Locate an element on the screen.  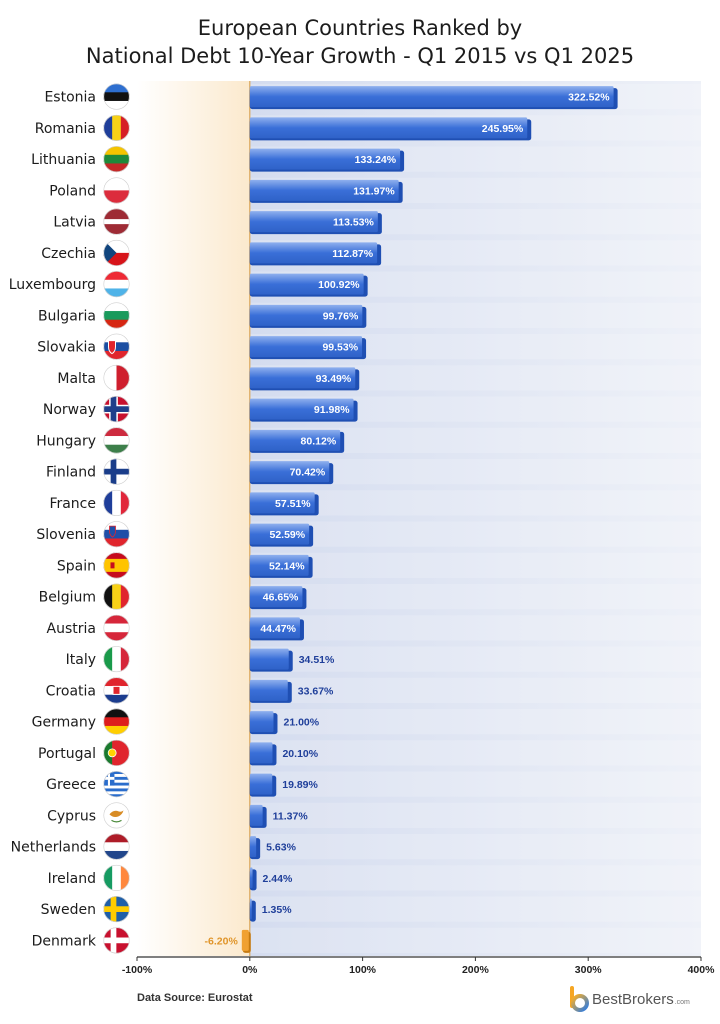
category-label: Malta is located at coordinates (76, 379).